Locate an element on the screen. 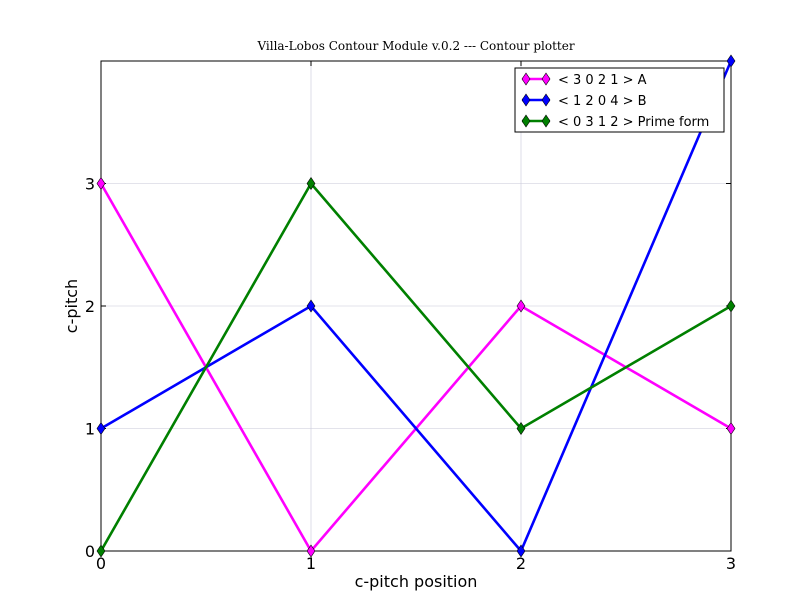 This screenshot has width=812, height=612. legend-entry-label: < 0 3 1 2 > Prime form is located at coordinates (633, 122).